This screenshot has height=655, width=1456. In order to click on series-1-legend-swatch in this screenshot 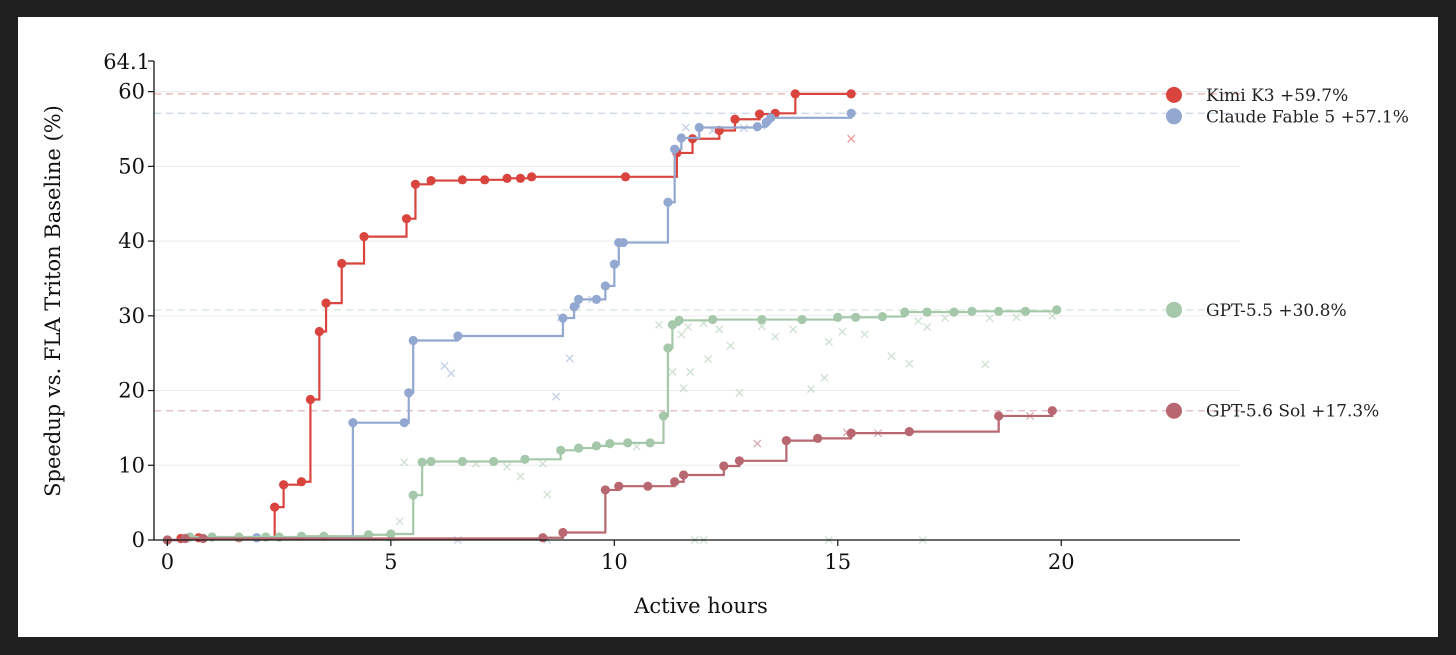, I will do `click(1174, 116)`.